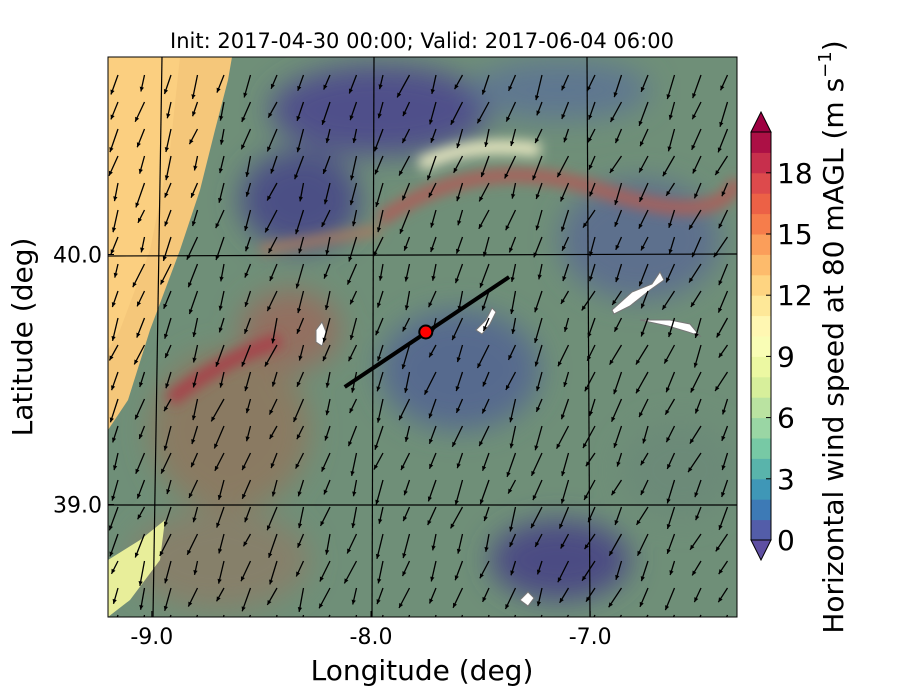 The width and height of the screenshot is (900, 700). I want to click on colorbar-tick-label: 12, so click(795, 295).